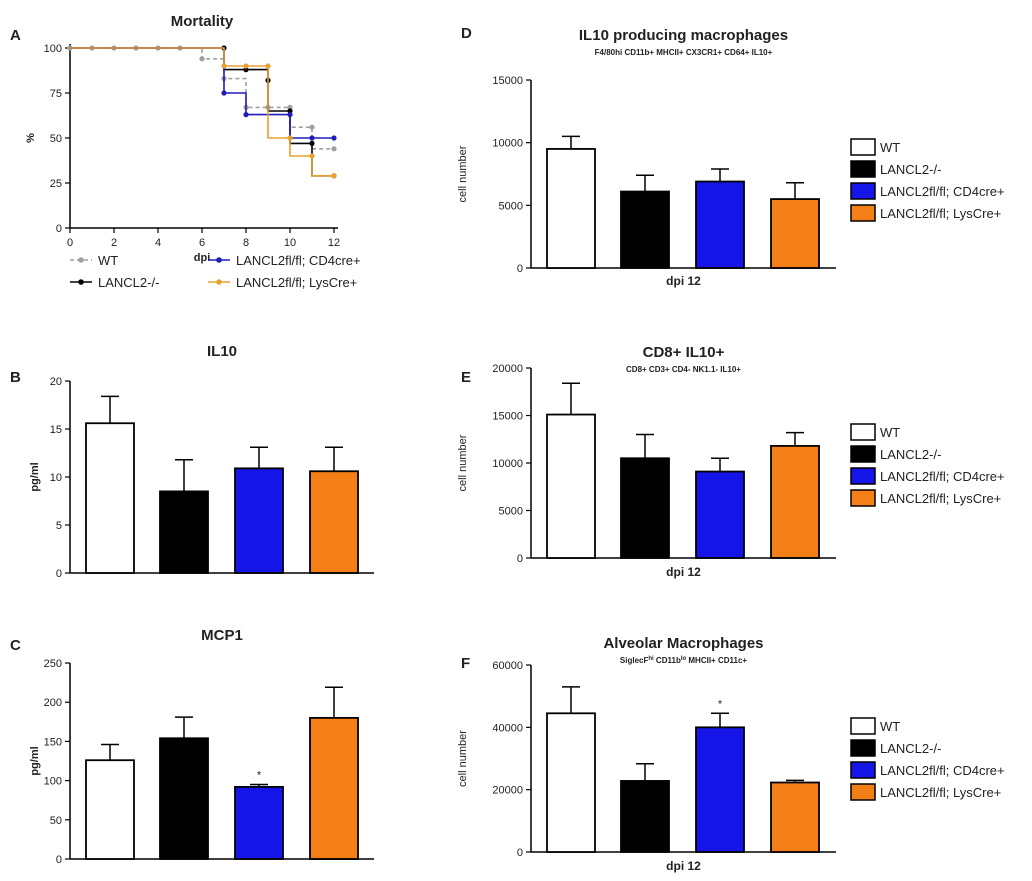 The height and width of the screenshot is (881, 1032). Describe the element at coordinates (683, 369) in the screenshot. I see `chart-subtitle: CD8+ CD3+ CD4- NK1.1- IL10+` at that location.